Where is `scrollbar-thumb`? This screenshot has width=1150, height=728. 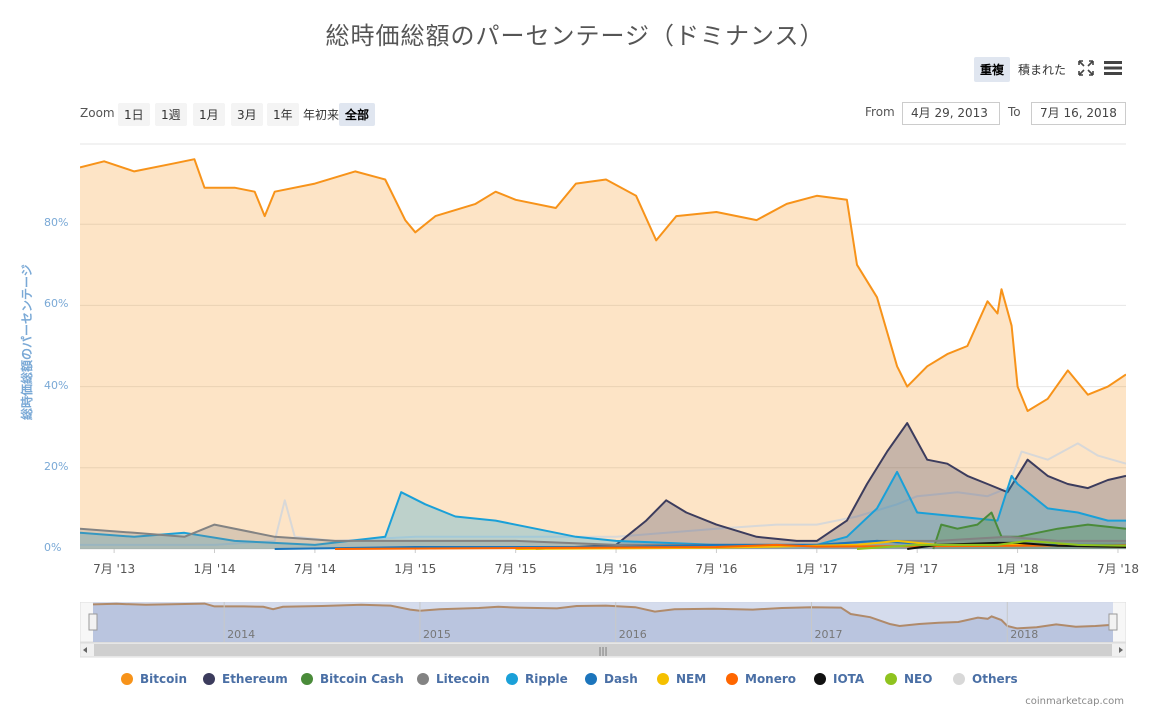 scrollbar-thumb is located at coordinates (603, 650).